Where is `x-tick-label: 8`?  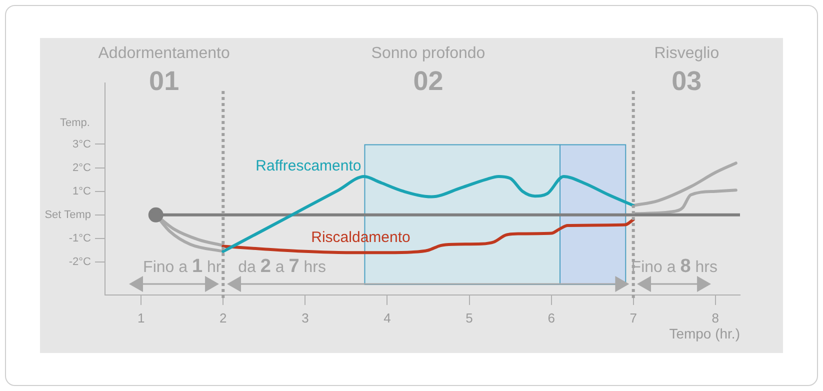
x-tick-label: 8 is located at coordinates (716, 318).